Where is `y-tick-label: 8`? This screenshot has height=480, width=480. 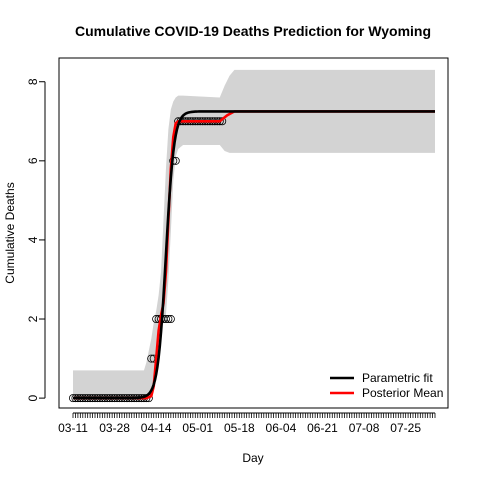 y-tick-label: 8 is located at coordinates (33, 81).